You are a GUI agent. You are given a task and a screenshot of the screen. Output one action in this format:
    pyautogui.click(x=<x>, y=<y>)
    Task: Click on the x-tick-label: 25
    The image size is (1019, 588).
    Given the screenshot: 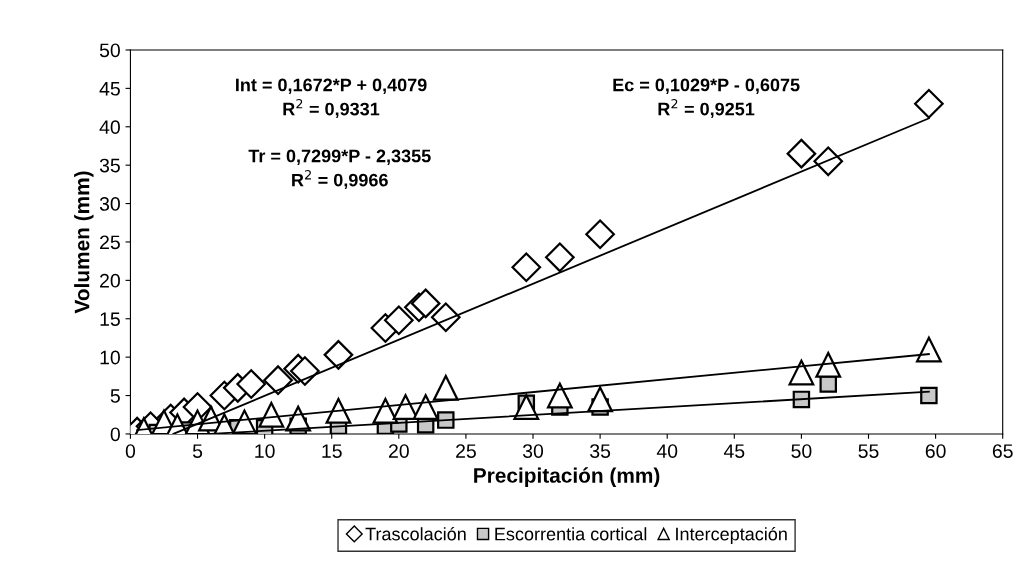 What is the action you would take?
    pyautogui.click(x=466, y=451)
    